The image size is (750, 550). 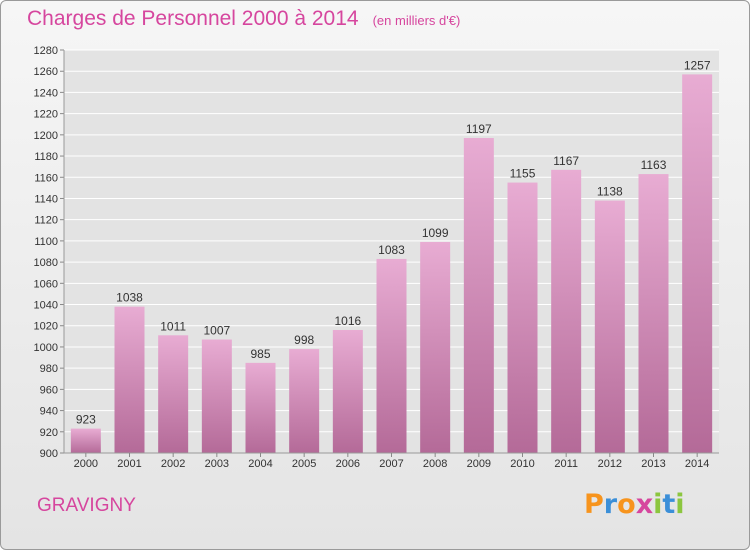 What do you see at coordinates (348, 464) in the screenshot?
I see `x-tick-label: 2006` at bounding box center [348, 464].